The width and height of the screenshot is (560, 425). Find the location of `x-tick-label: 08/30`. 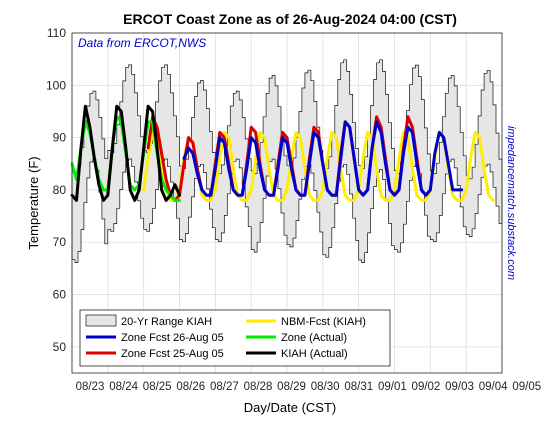

x-tick-label: 08/30 is located at coordinates (325, 387).